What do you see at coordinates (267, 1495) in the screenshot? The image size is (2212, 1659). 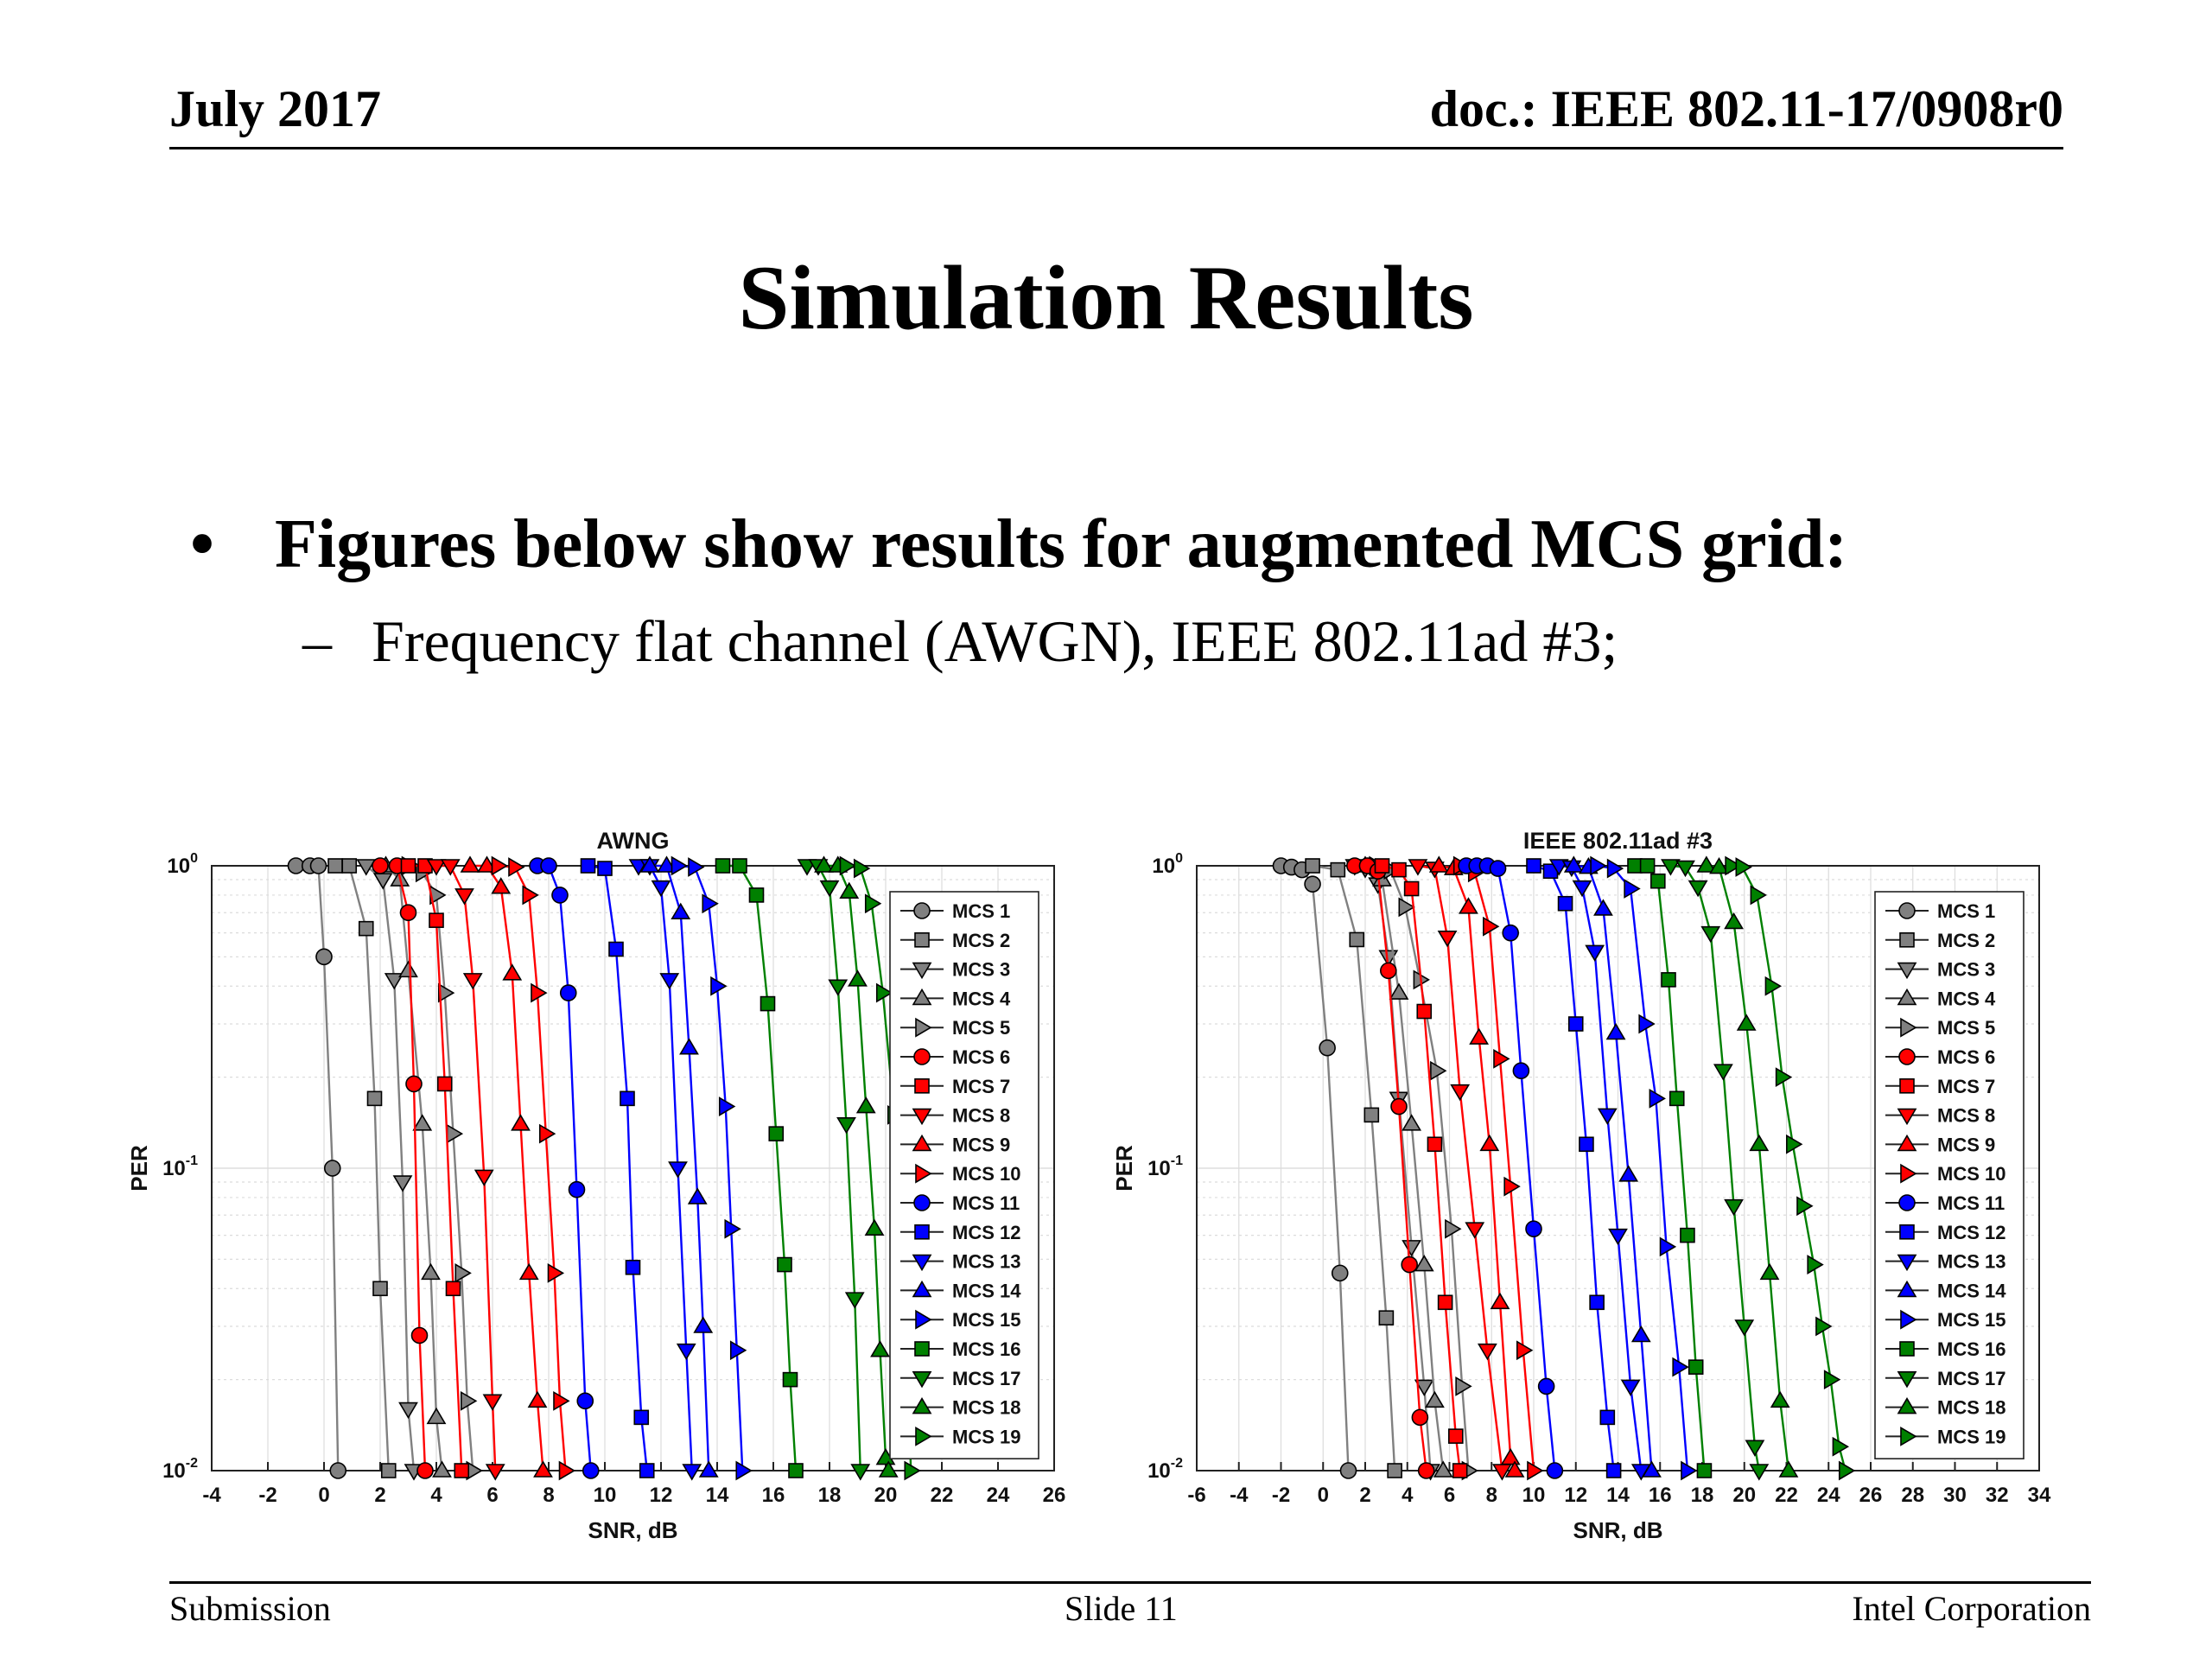 I see `x-tick-label: -2` at bounding box center [267, 1495].